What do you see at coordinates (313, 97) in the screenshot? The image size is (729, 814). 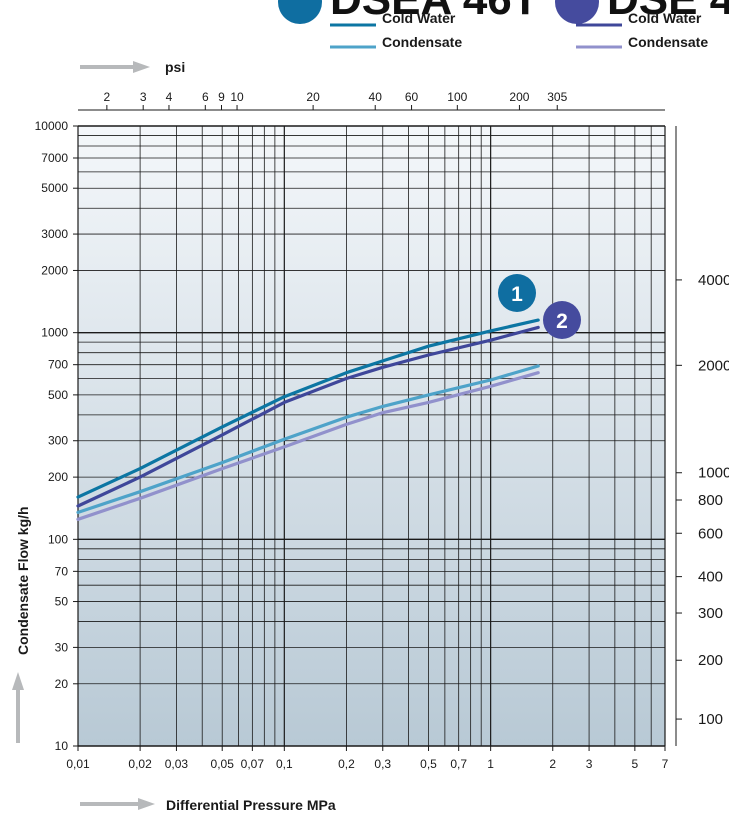 I see `psi-tick-label: 20` at bounding box center [313, 97].